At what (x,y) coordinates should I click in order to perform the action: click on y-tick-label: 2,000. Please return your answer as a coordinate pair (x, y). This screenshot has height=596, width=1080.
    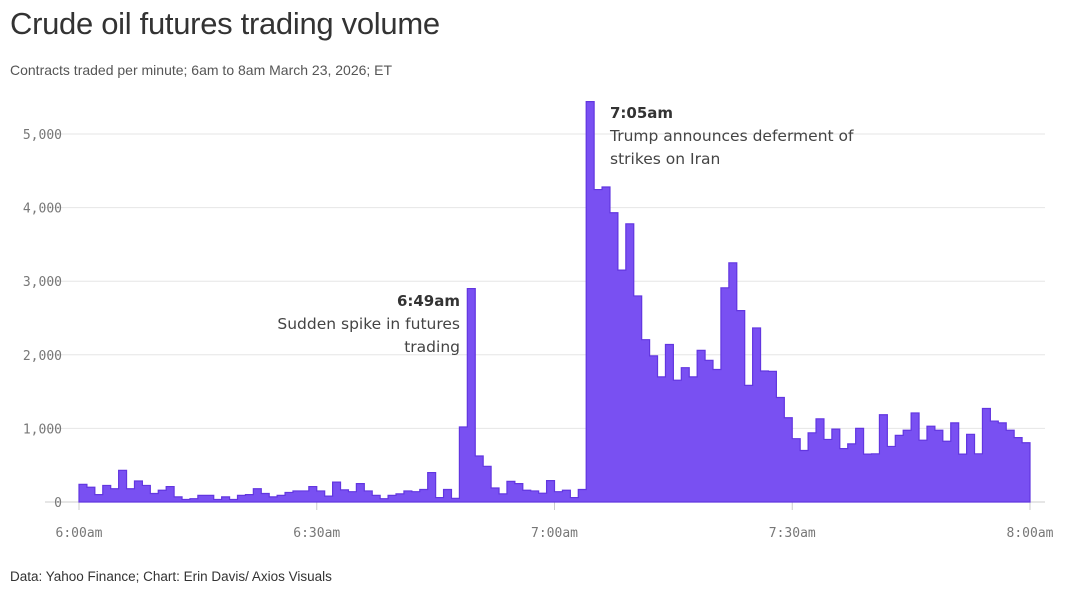
    Looking at the image, I should click on (42, 356).